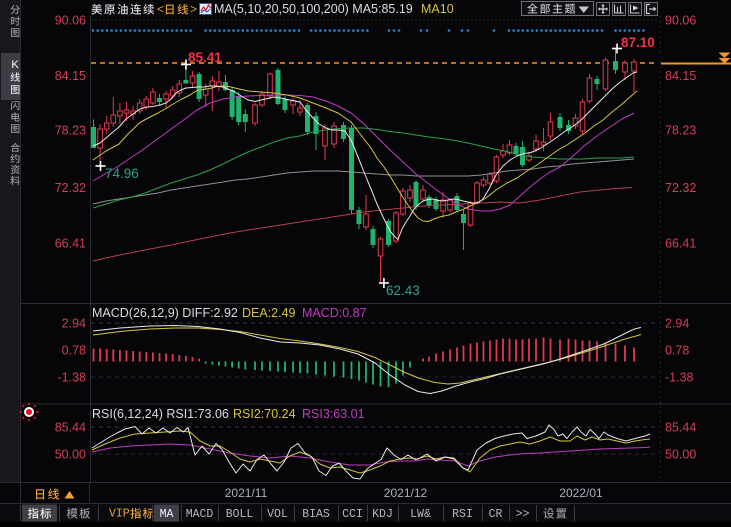  I want to click on svg-text: VIP, so click(119, 514).